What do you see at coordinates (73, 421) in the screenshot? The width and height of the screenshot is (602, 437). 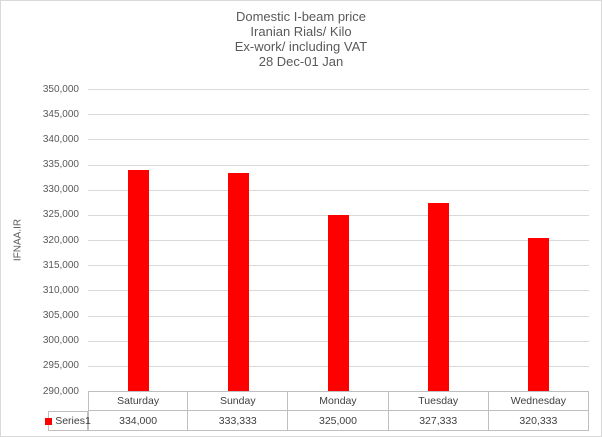 I see `legend-series-name: Series1` at bounding box center [73, 421].